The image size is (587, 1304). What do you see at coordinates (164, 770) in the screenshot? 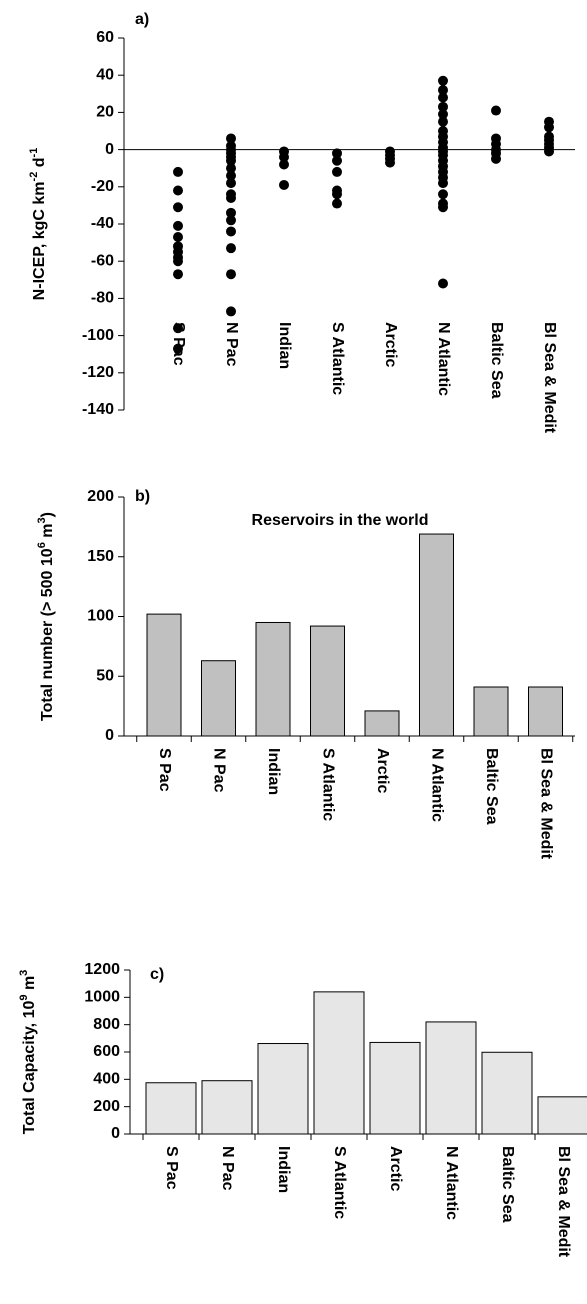
I see `x-tick-label: S Pac` at bounding box center [164, 770].